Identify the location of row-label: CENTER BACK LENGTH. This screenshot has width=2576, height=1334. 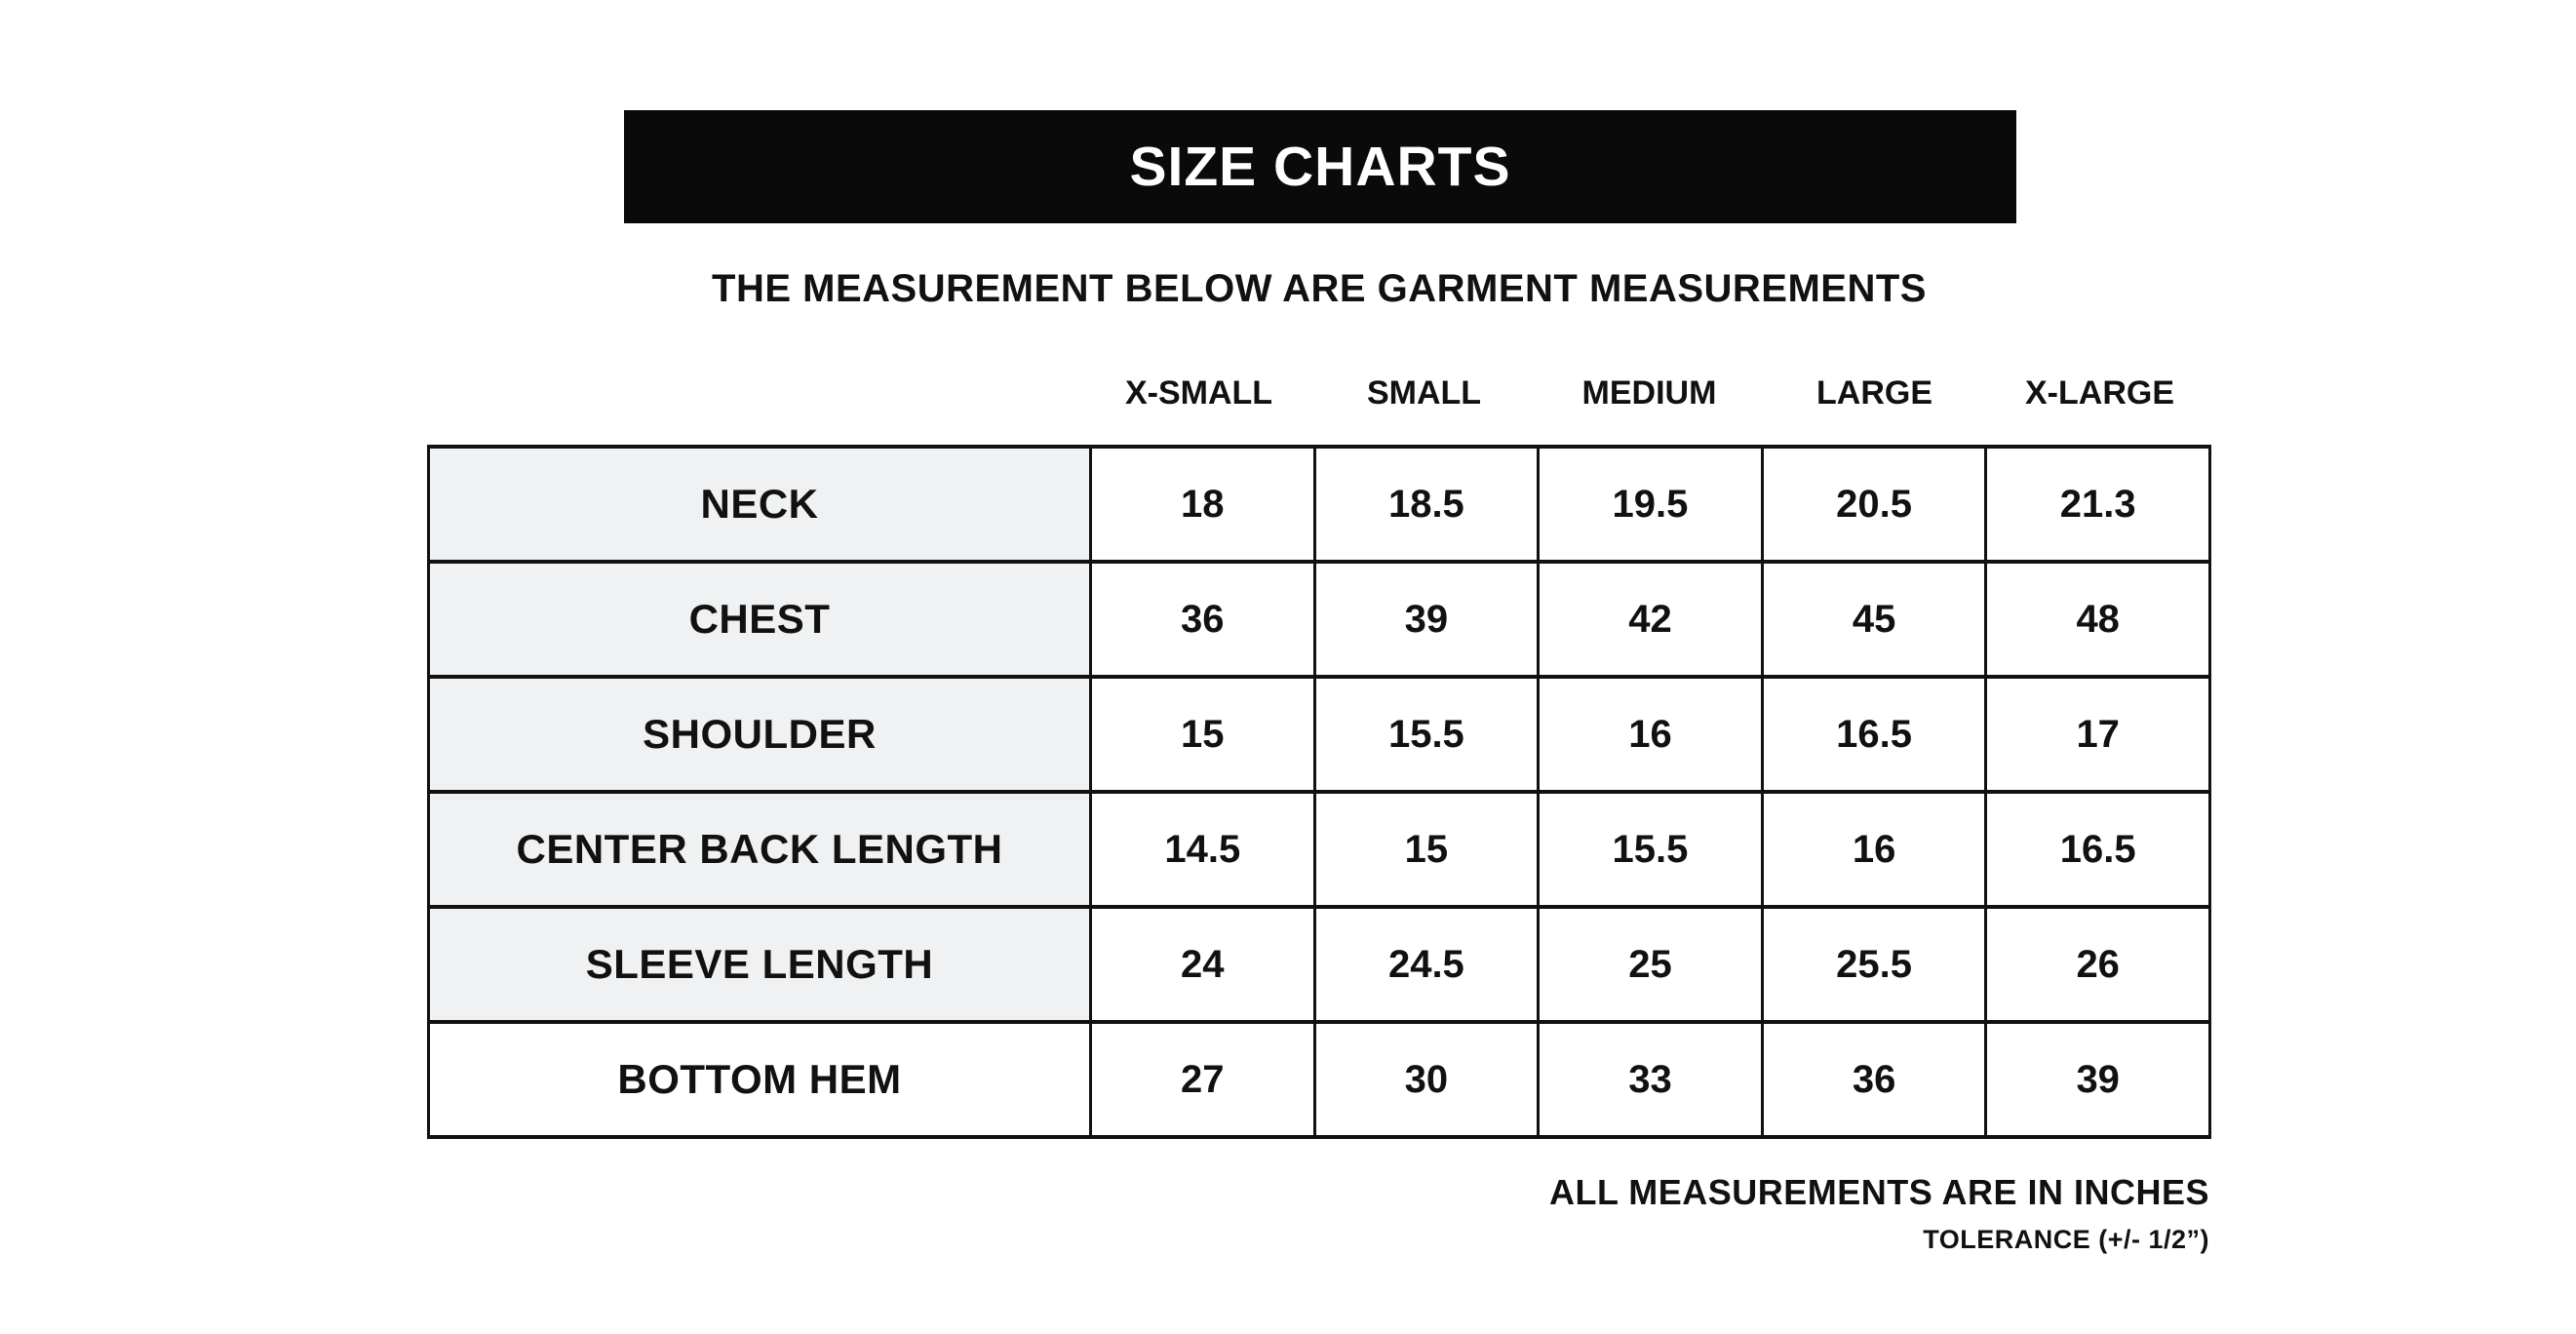
(759, 849).